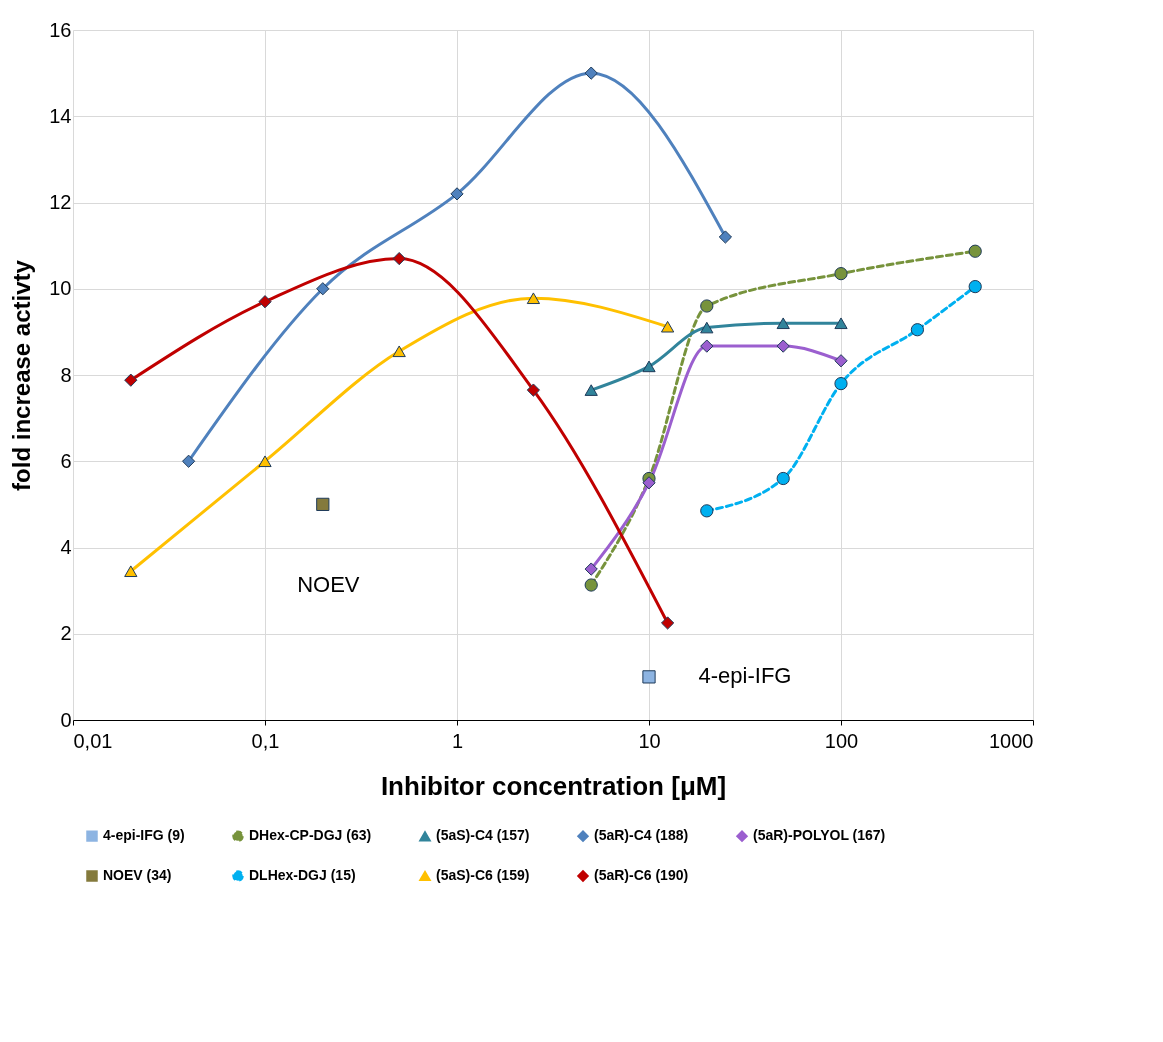 The width and height of the screenshot is (1163, 1042). What do you see at coordinates (66, 374) in the screenshot?
I see `y-tick-label: 8` at bounding box center [66, 374].